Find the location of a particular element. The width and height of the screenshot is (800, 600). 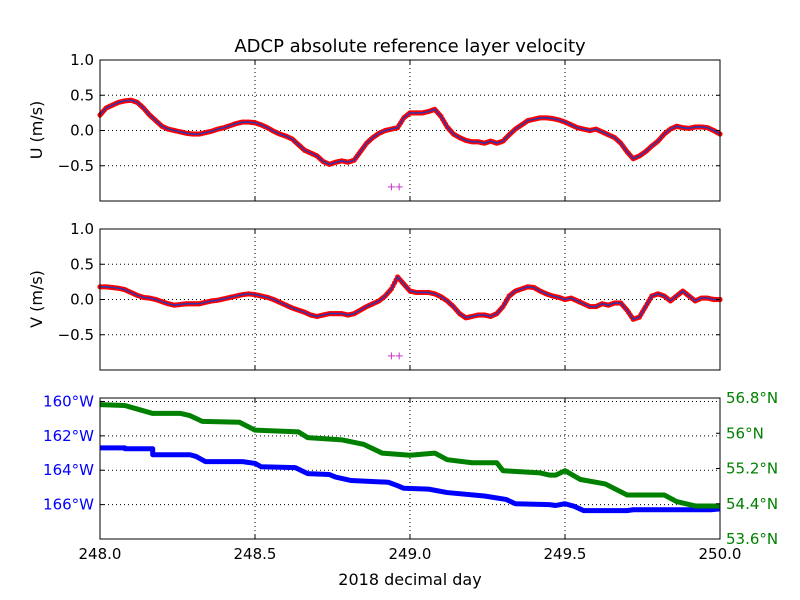

u-y-axis-label: U (m/s) is located at coordinates (36, 130).